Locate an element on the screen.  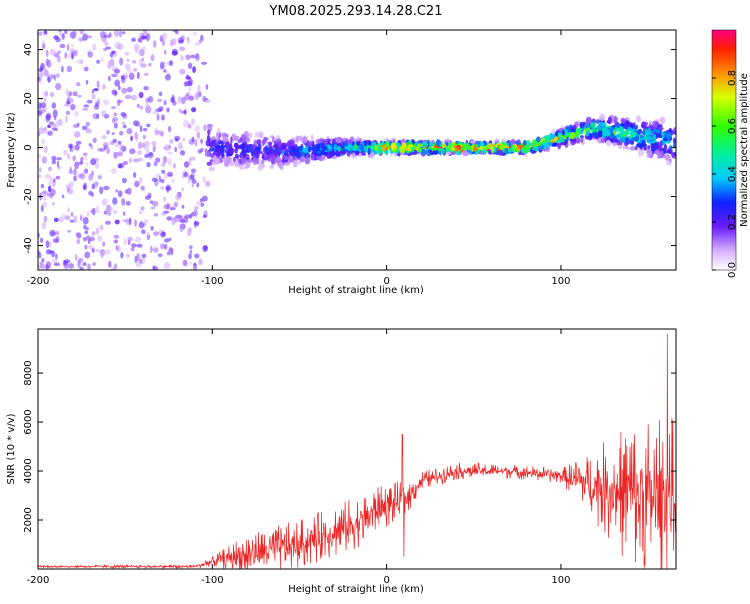
x-tick-label: 100 is located at coordinates (560, 281).